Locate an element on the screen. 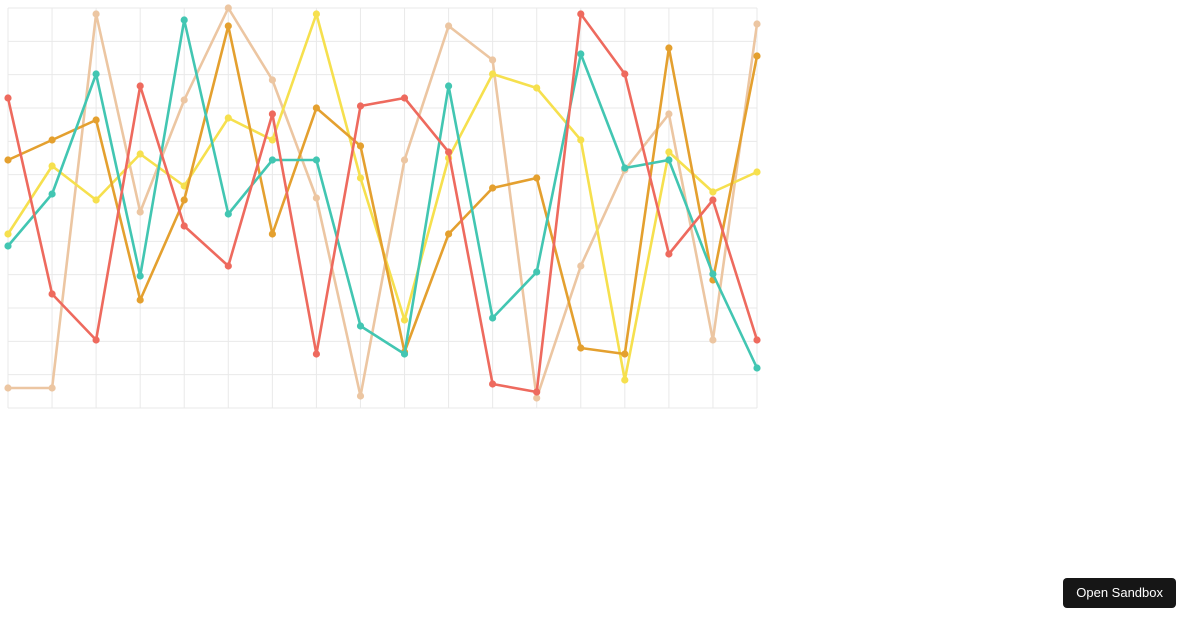  open-sandbox-button: Open Sandbox is located at coordinates (1119, 593).